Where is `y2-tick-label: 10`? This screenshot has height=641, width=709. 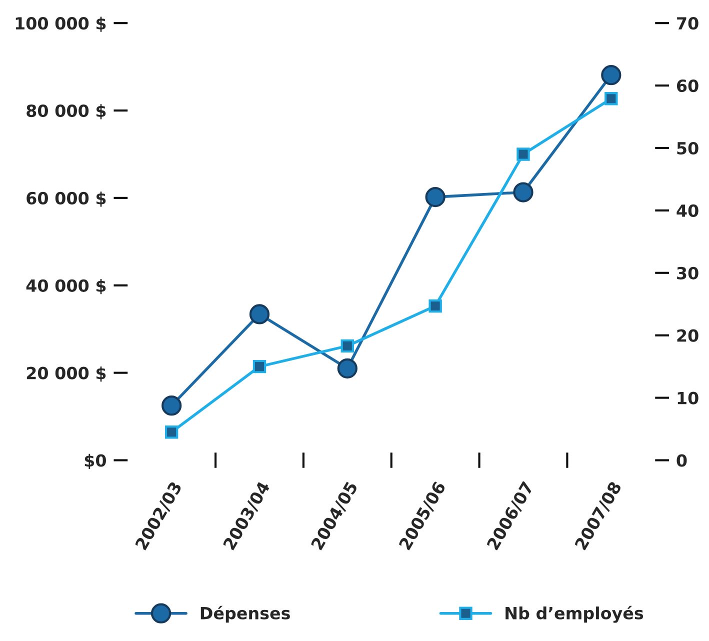
y2-tick-label: 10 is located at coordinates (688, 398).